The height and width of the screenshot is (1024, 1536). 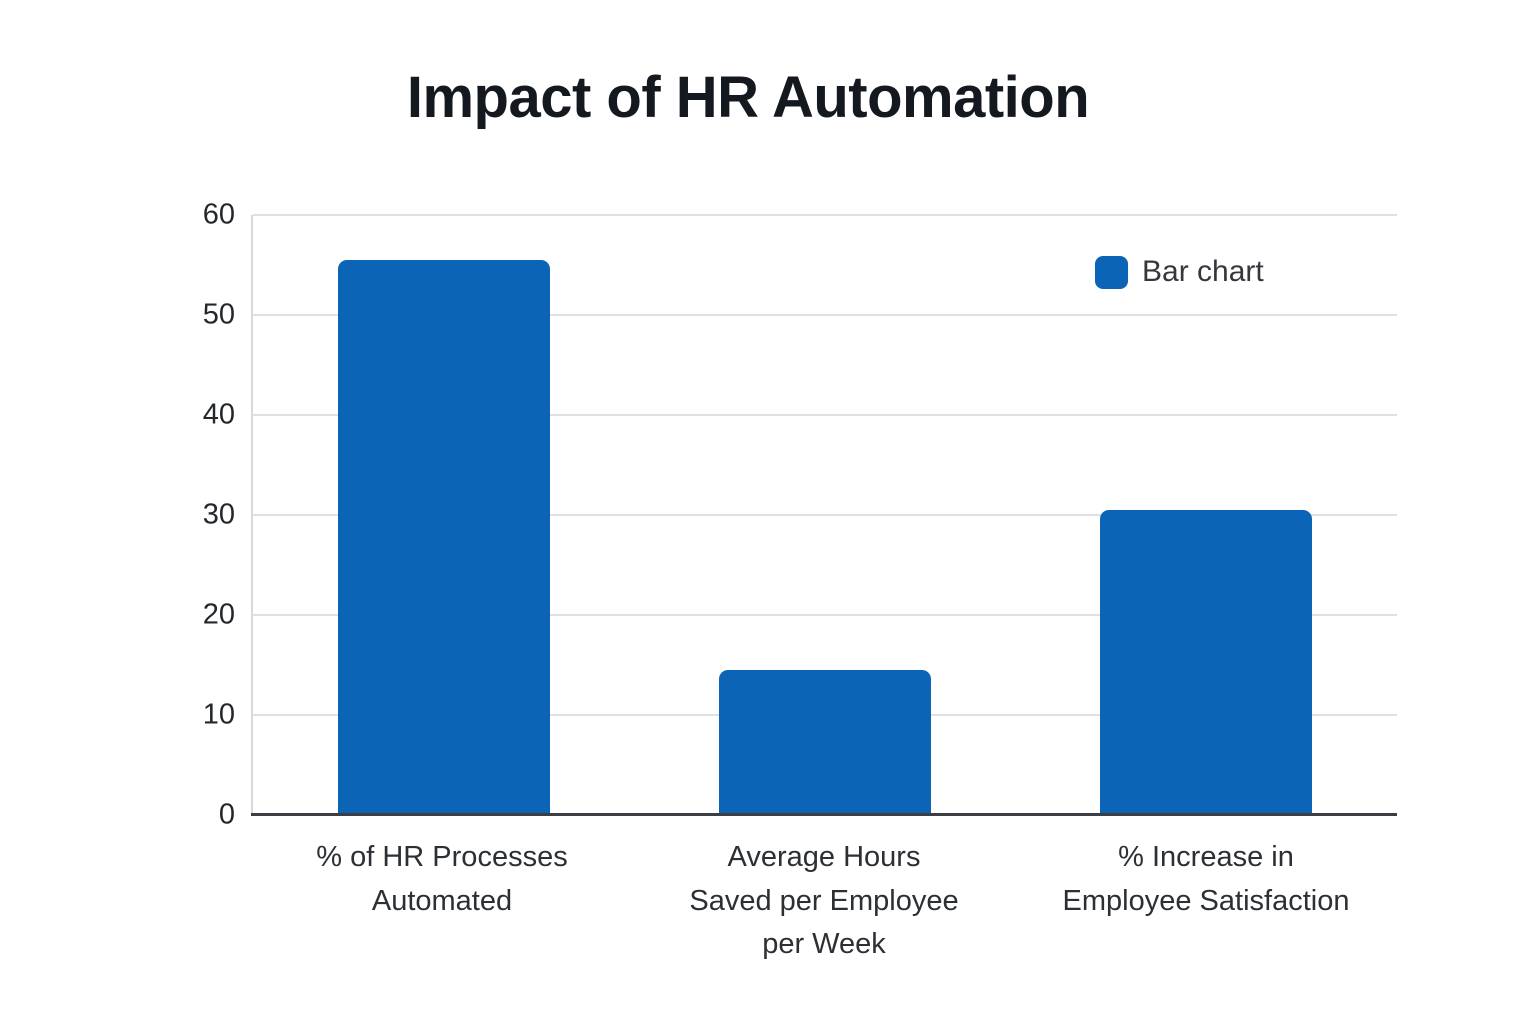 What do you see at coordinates (748, 97) in the screenshot?
I see `chart-title: Impact of HR Automation` at bounding box center [748, 97].